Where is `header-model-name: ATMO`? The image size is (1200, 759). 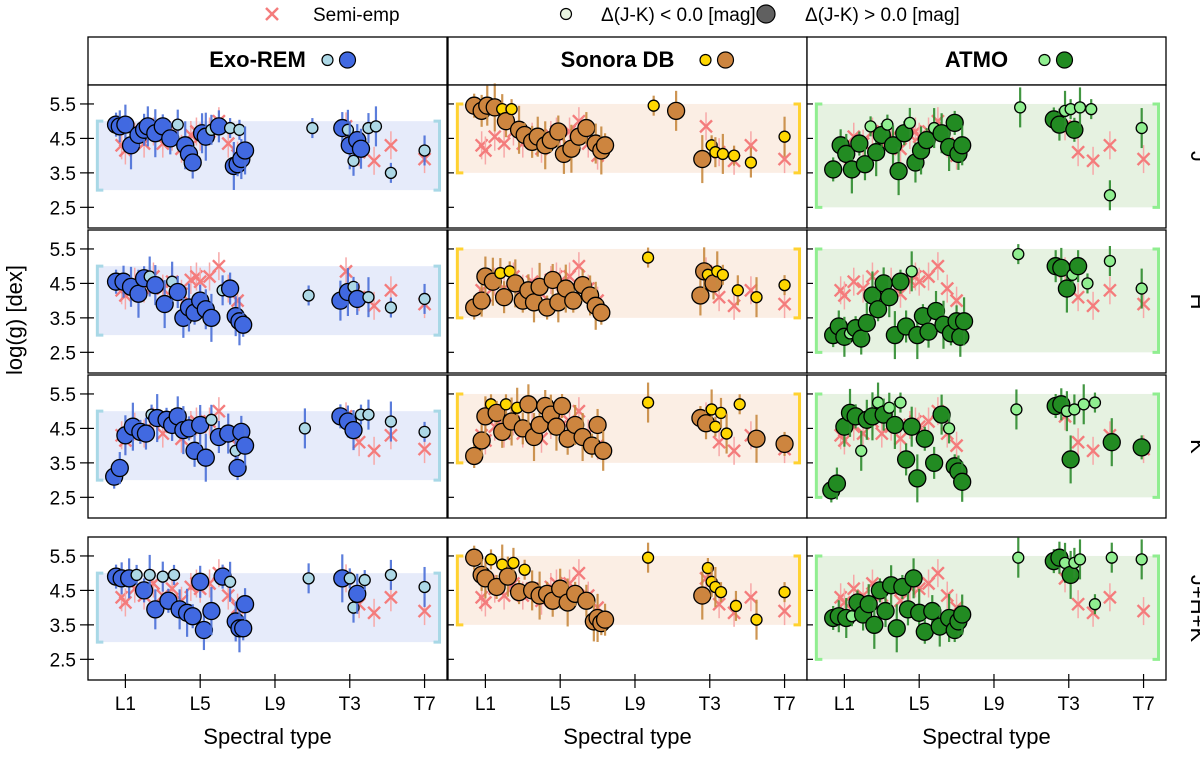
header-model-name: ATMO is located at coordinates (976, 59).